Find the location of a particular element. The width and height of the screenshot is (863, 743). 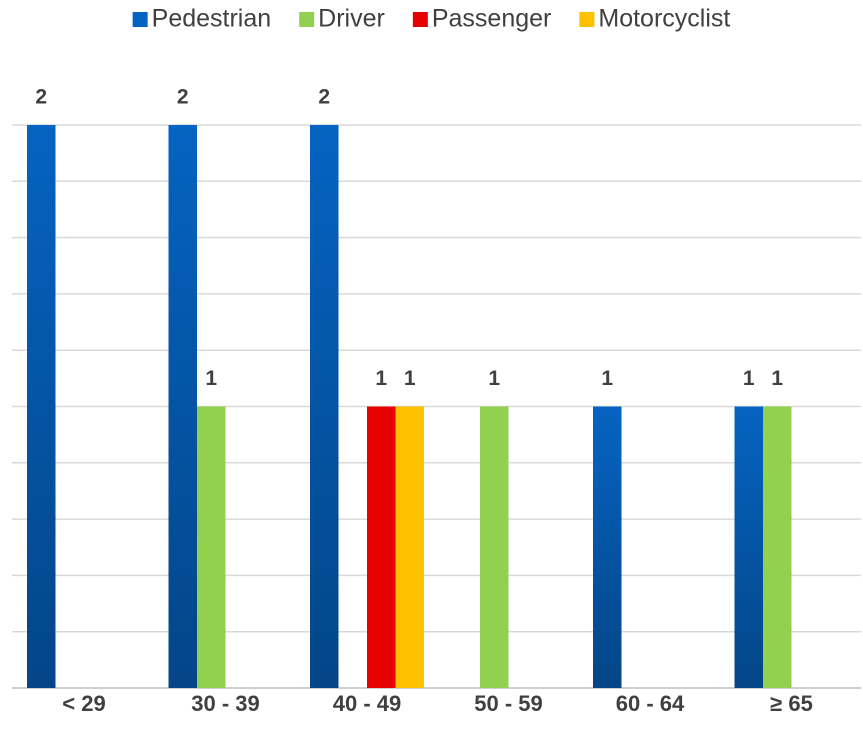

x-tick-label: 50 - 59 is located at coordinates (508, 703).